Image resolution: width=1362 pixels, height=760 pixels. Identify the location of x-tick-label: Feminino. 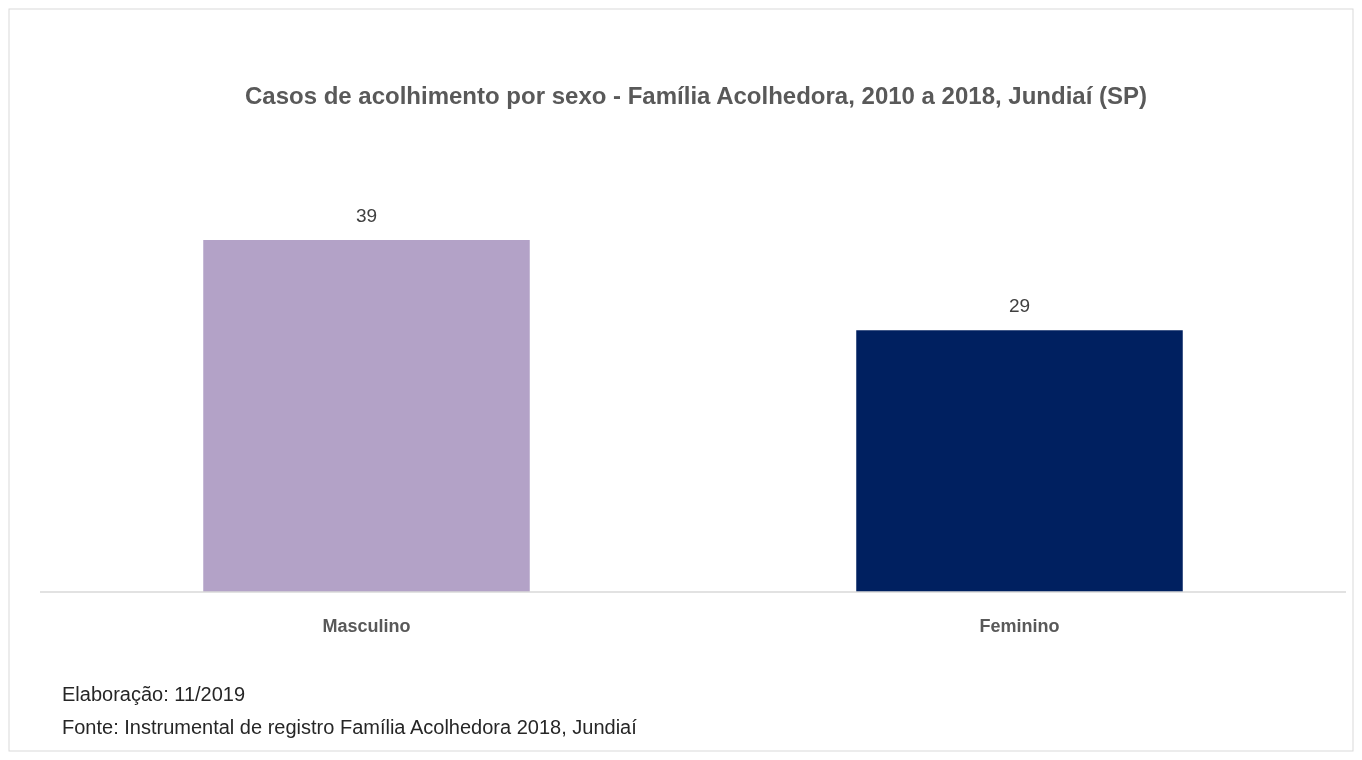
(1019, 626).